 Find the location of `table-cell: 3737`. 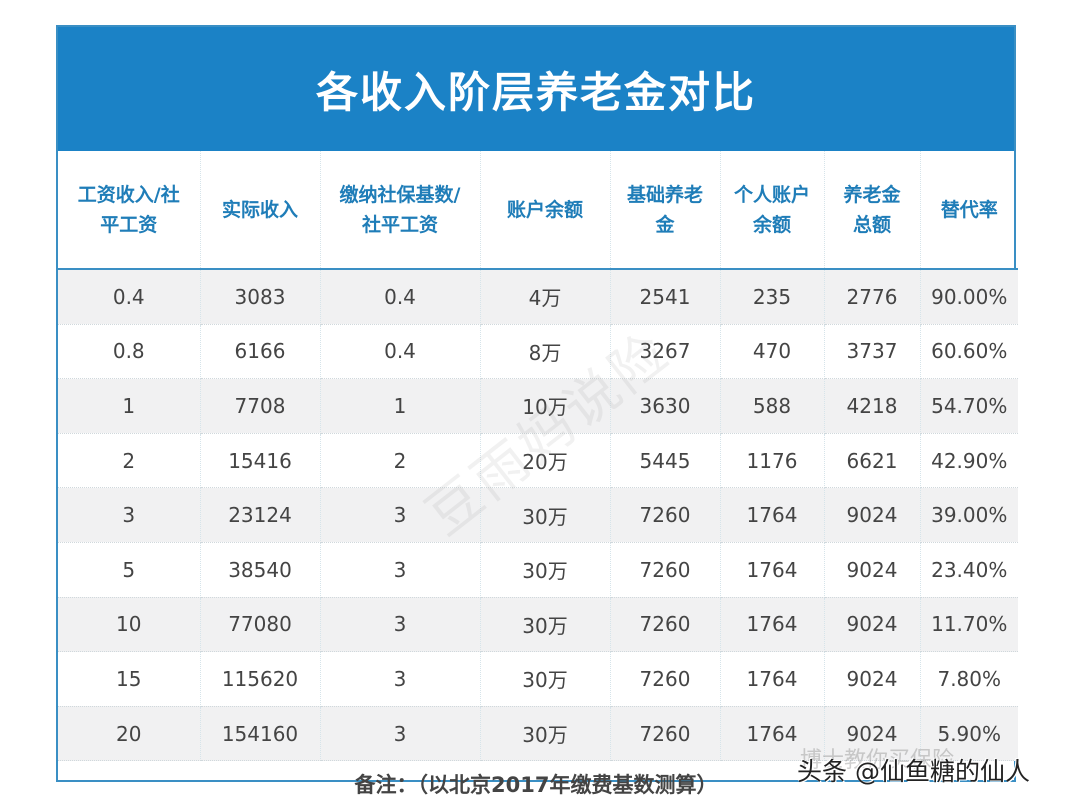

table-cell: 3737 is located at coordinates (872, 352).